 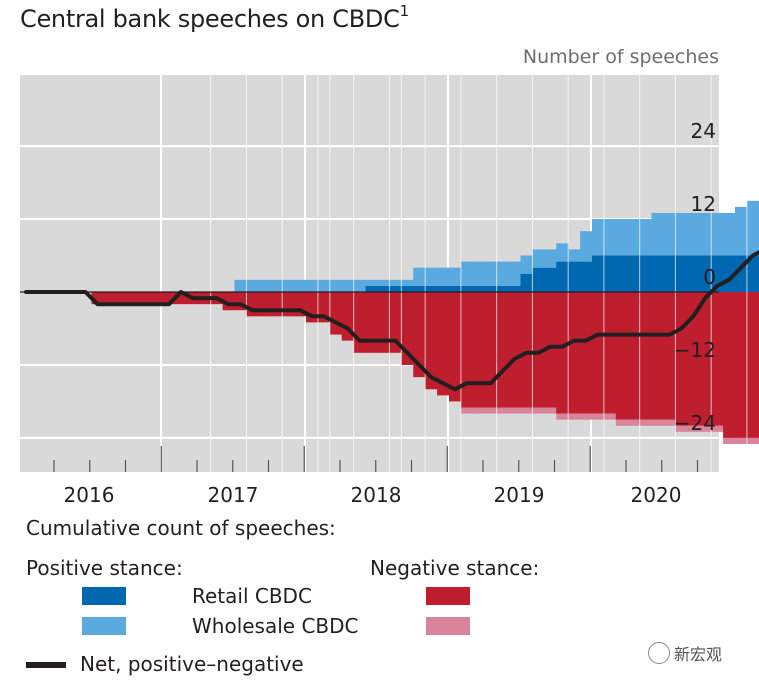 What do you see at coordinates (685, 653) in the screenshot?
I see `watermark: 新宏观` at bounding box center [685, 653].